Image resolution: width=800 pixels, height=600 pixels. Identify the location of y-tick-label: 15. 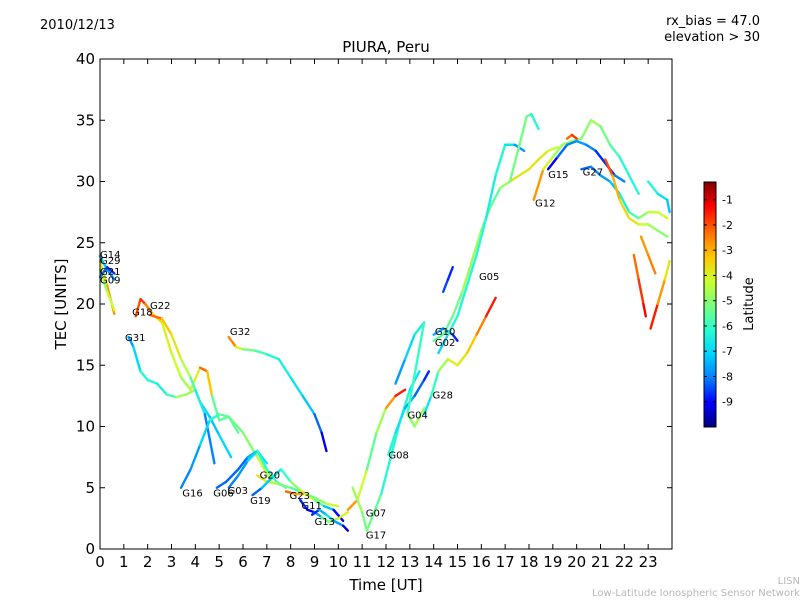
(85, 365).